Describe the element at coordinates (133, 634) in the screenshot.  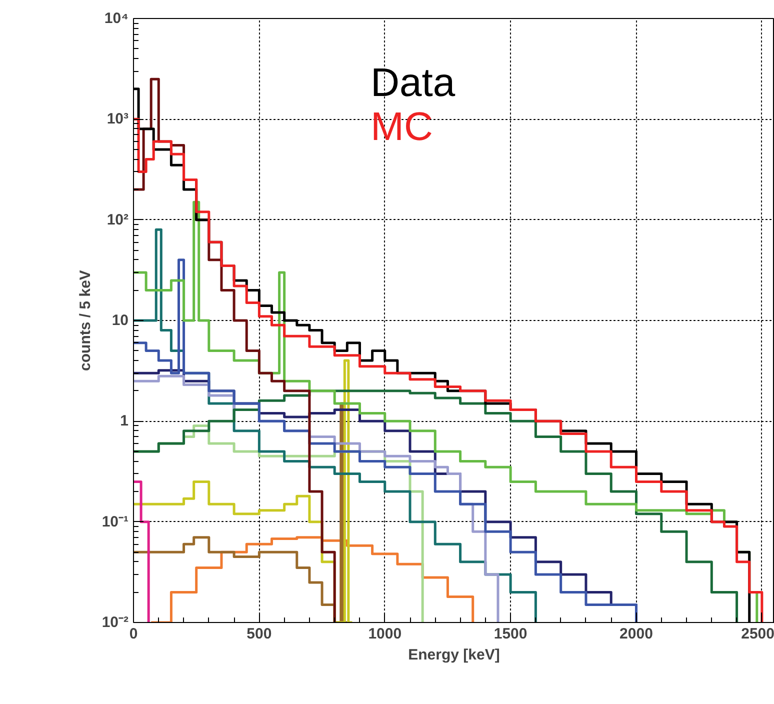
I see `x-tick-label: 0` at that location.